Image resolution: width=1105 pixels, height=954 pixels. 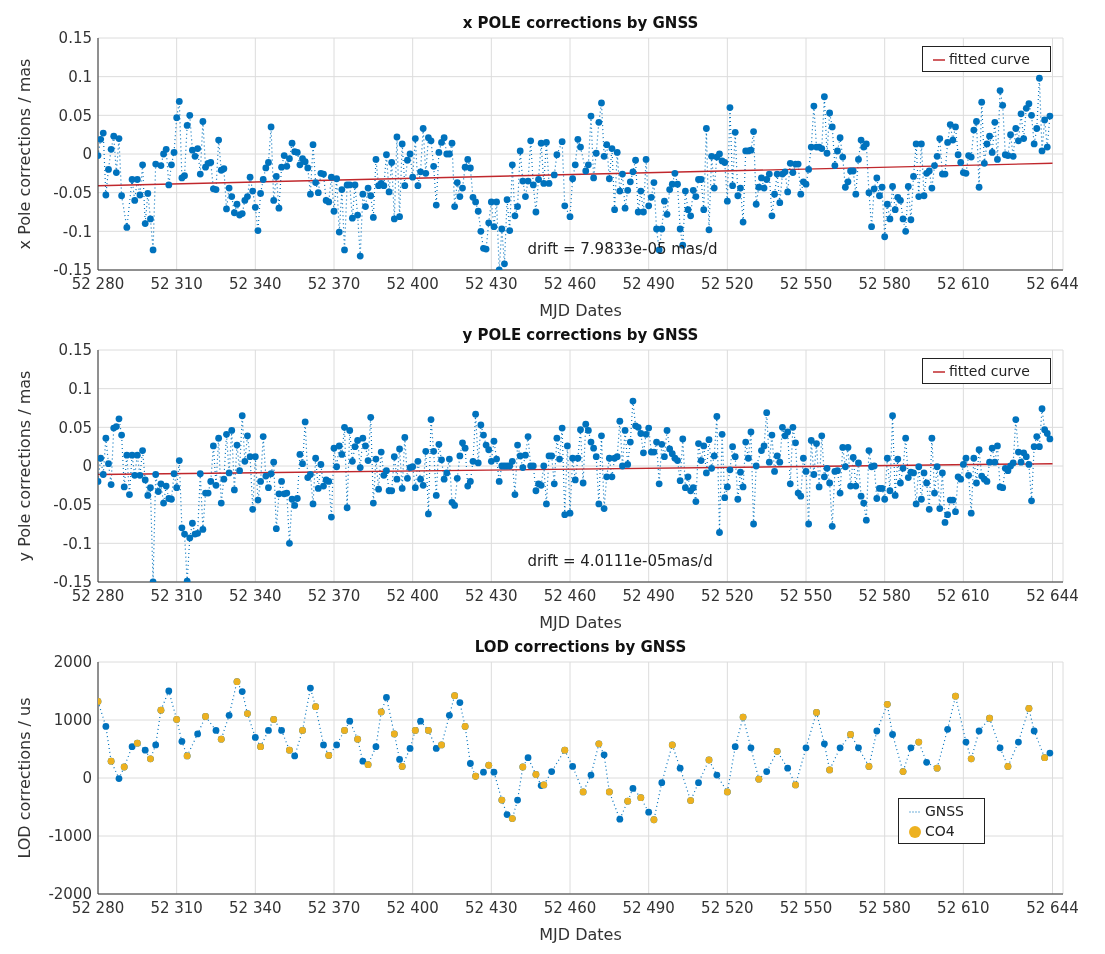 I want to click on y-tick-label: 2000, so click(x=72, y=662).